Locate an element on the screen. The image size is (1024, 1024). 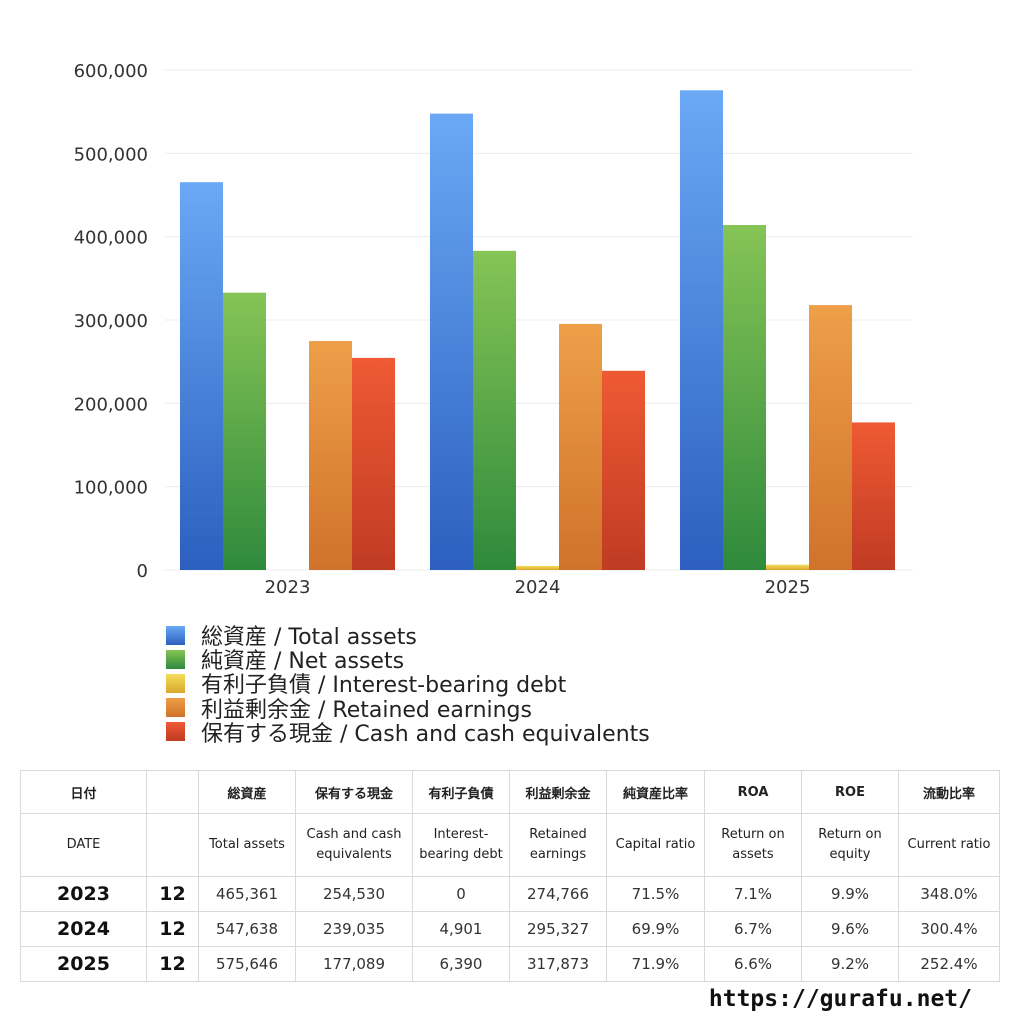
table-cell: 317,873 is located at coordinates (558, 964).